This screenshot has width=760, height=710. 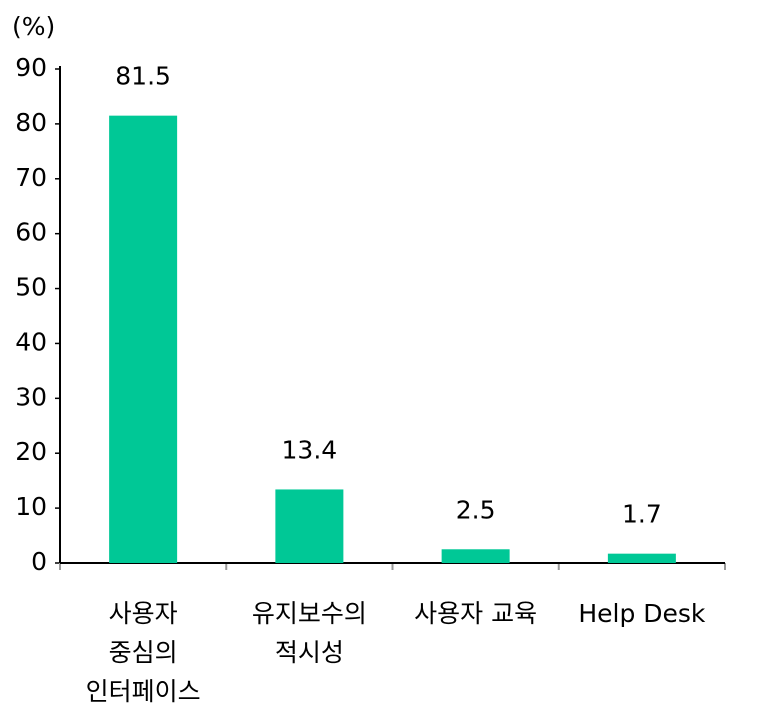 I want to click on x-tick-label: 사용자, so click(x=143, y=613).